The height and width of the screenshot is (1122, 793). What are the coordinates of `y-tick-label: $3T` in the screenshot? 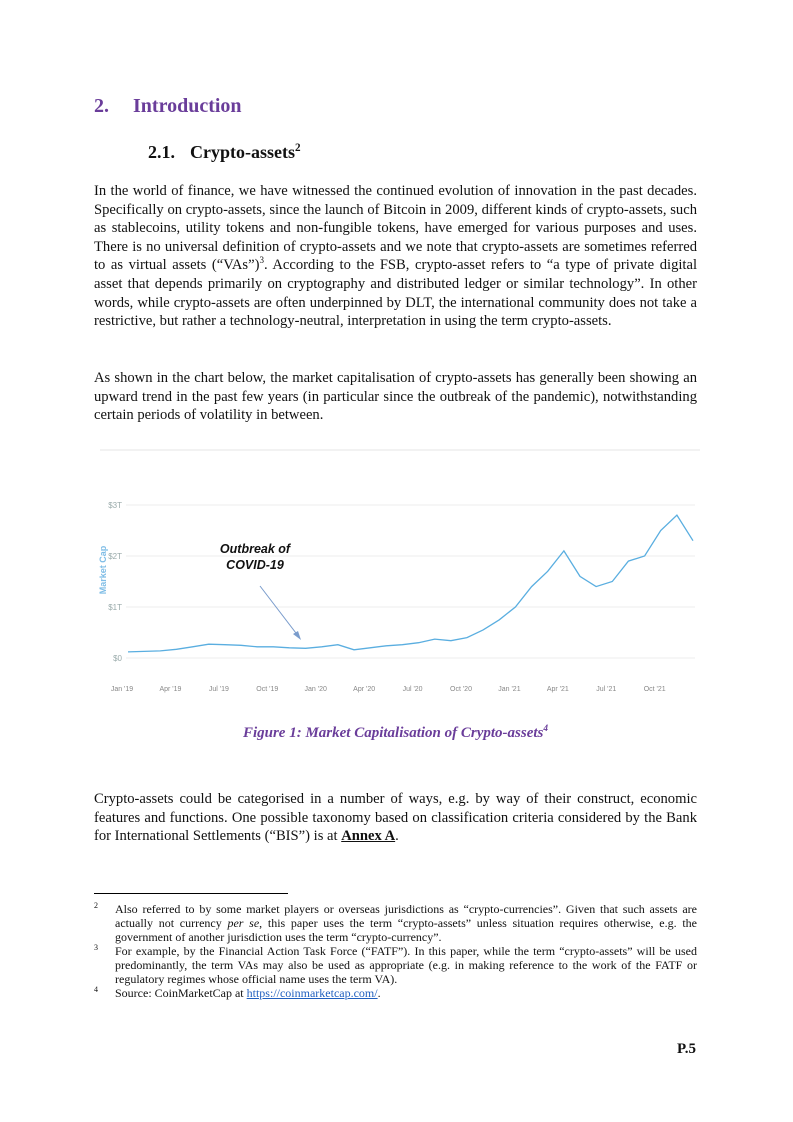 It's located at (115, 505).